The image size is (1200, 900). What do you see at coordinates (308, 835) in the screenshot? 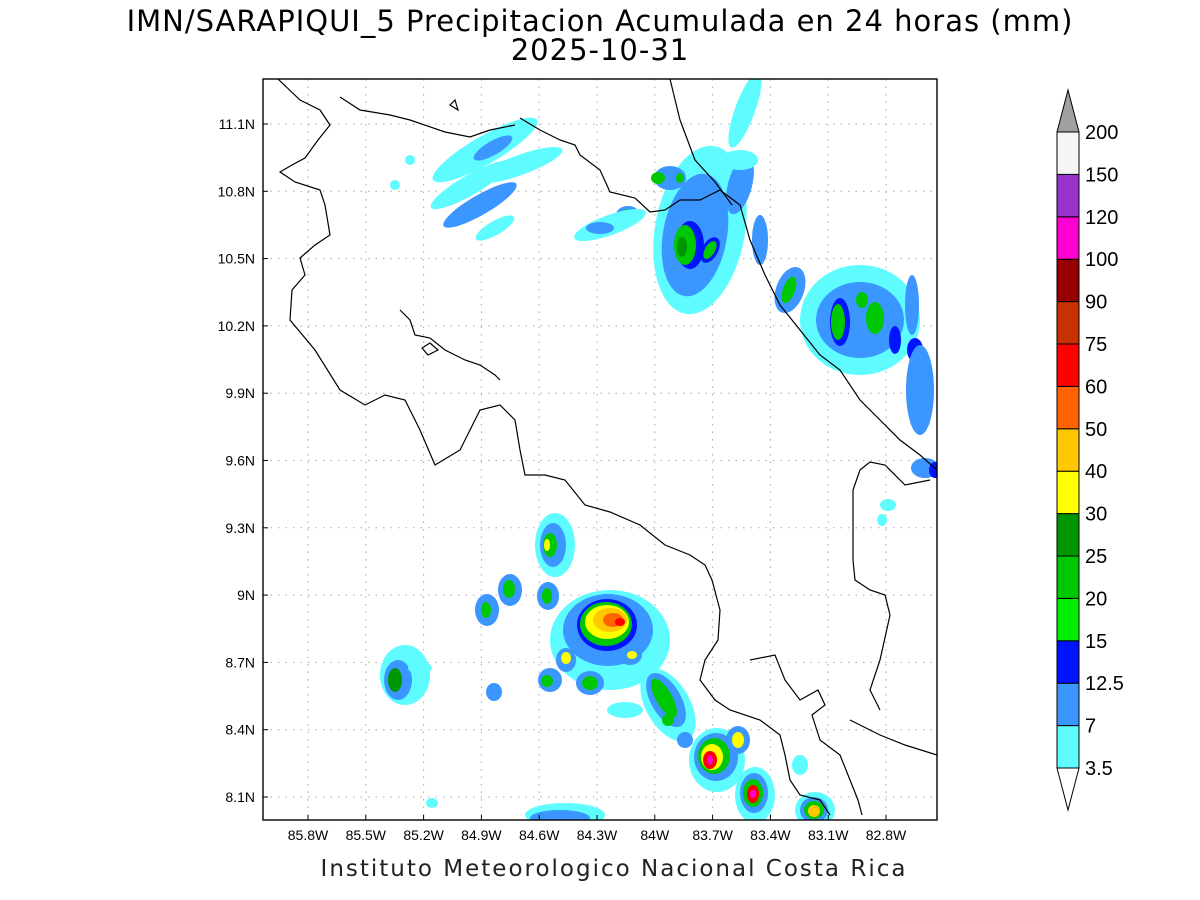
I see `lon-tick-label: 85.8W` at bounding box center [308, 835].